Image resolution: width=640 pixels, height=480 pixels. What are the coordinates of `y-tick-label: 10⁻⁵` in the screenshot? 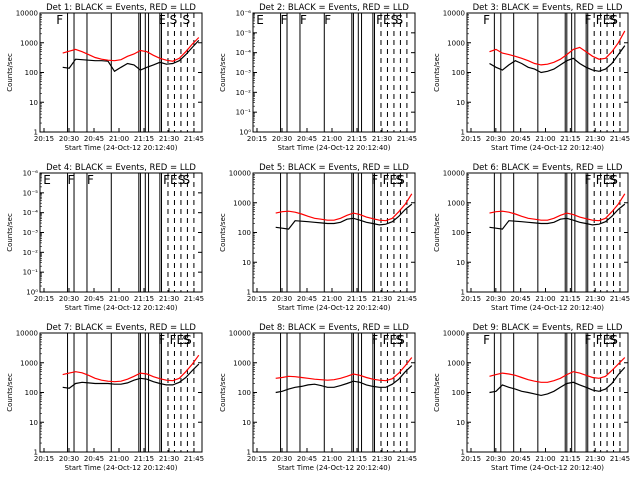 It's located at (244, 33).